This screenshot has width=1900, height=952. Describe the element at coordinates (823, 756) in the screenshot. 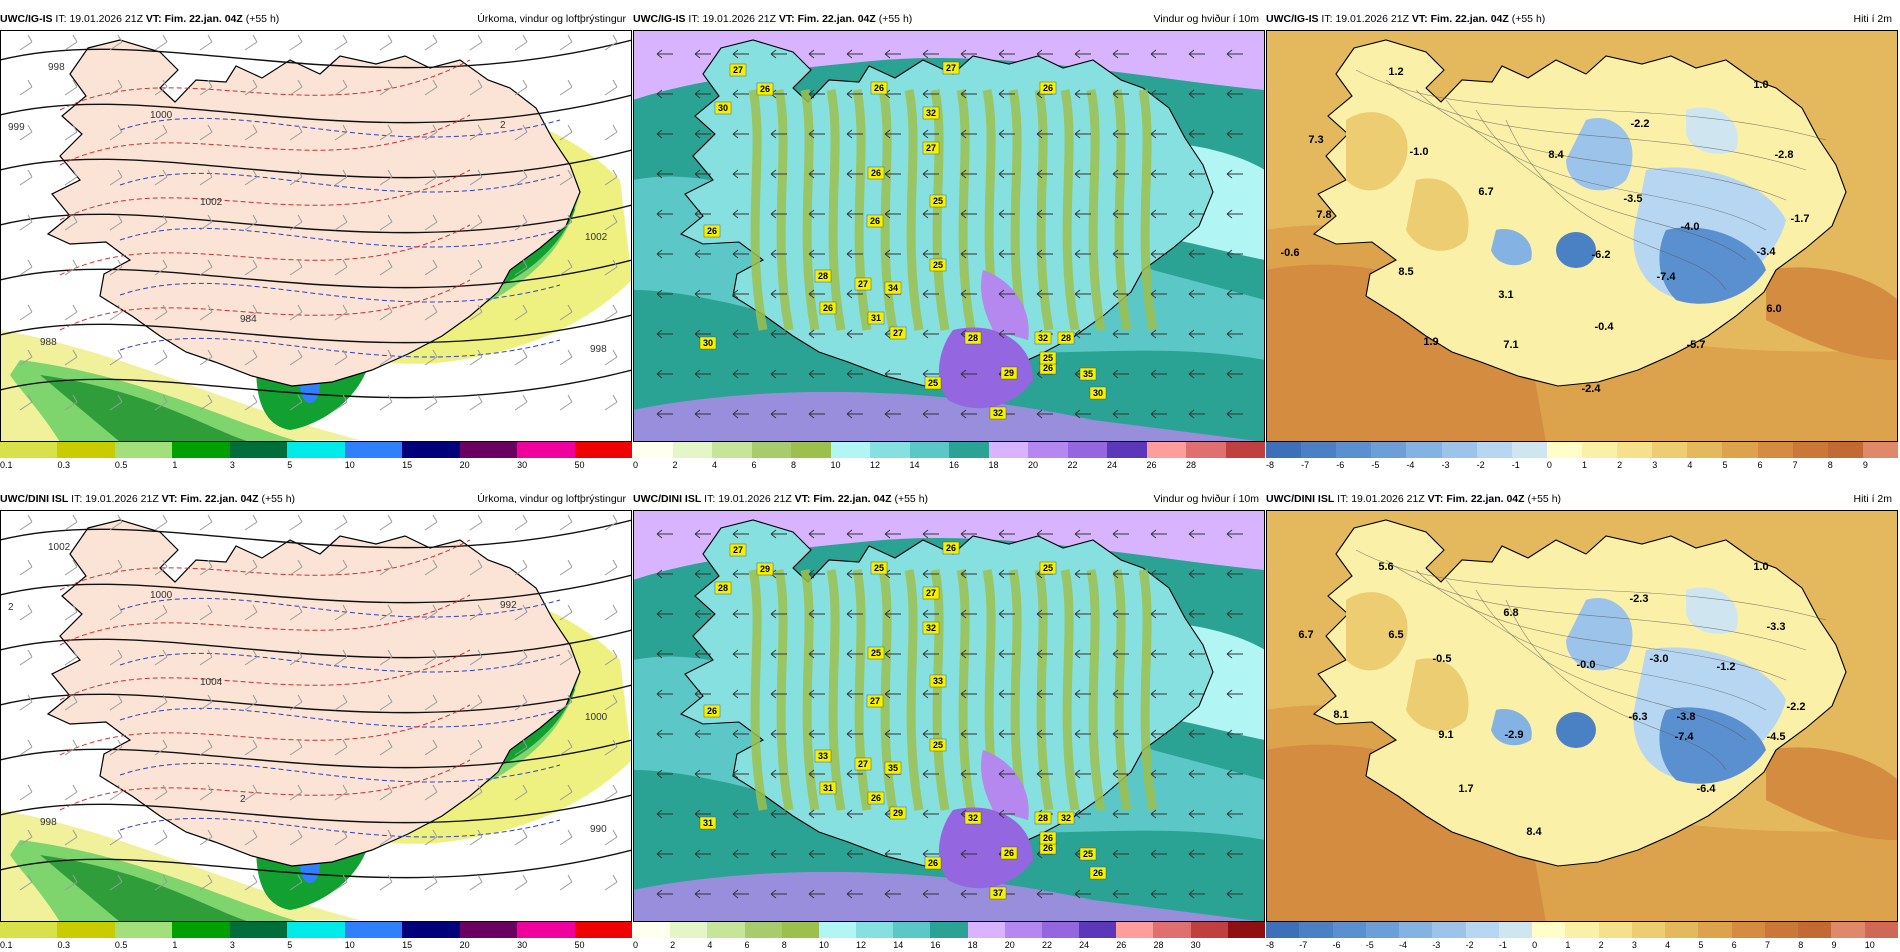

I see `gust-label: 33` at that location.